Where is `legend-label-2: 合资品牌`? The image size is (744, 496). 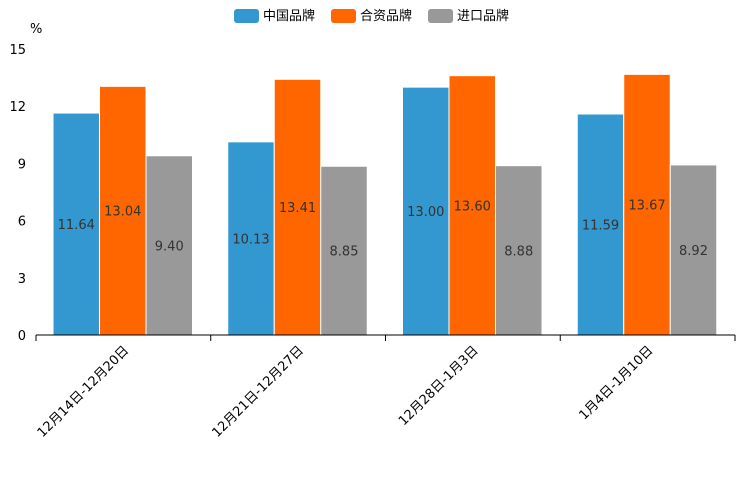
legend-label-2: 合资品牌 is located at coordinates (386, 16).